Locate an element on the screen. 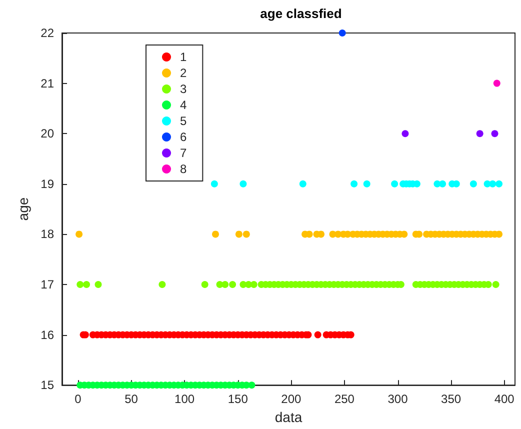 This screenshot has width=521, height=429. y-axis-title: age is located at coordinates (22, 209).